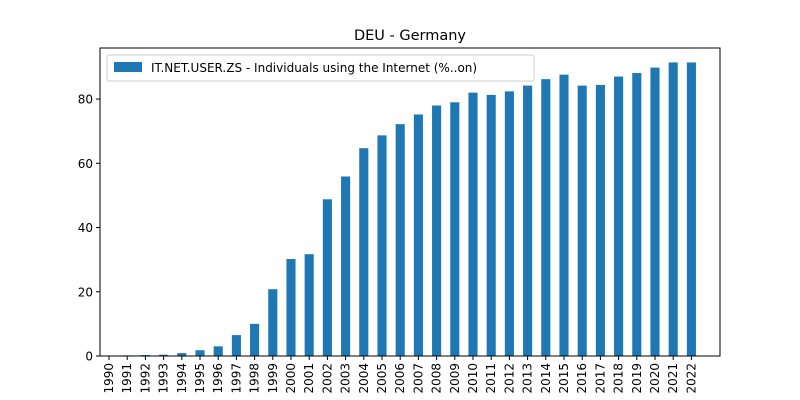 Image resolution: width=800 pixels, height=400 pixels. What do you see at coordinates (528, 220) in the screenshot?
I see `bar-2013` at bounding box center [528, 220].